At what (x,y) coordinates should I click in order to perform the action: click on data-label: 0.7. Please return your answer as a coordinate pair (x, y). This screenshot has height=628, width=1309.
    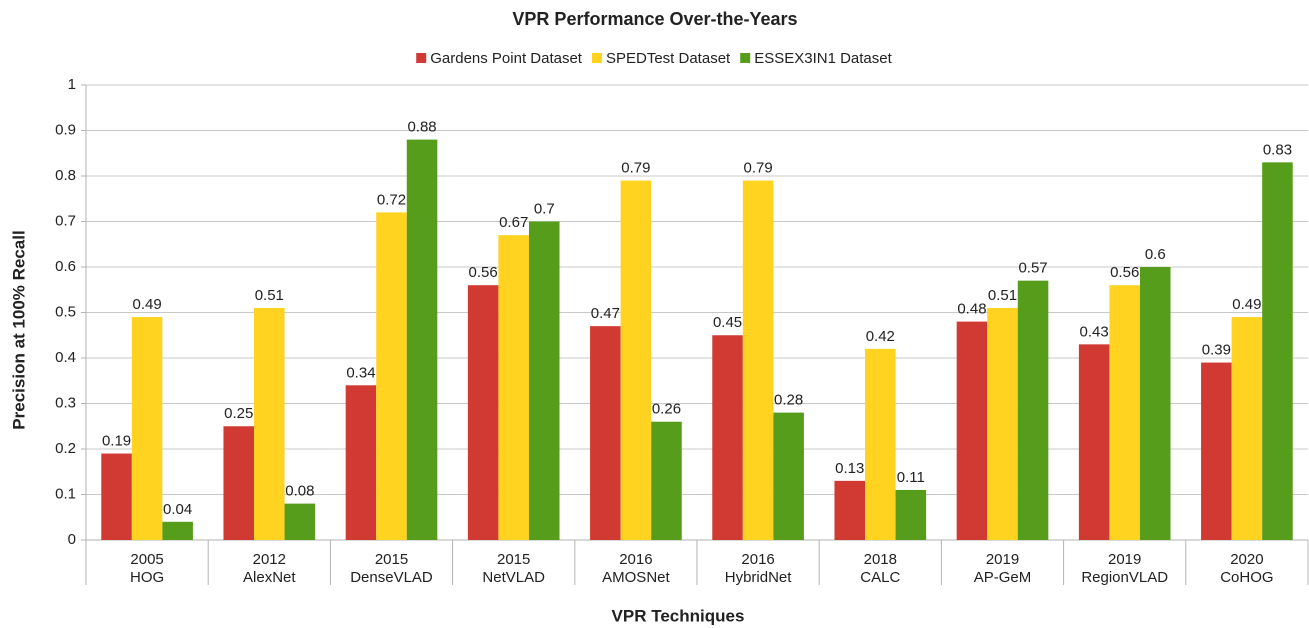
    Looking at the image, I should click on (544, 208).